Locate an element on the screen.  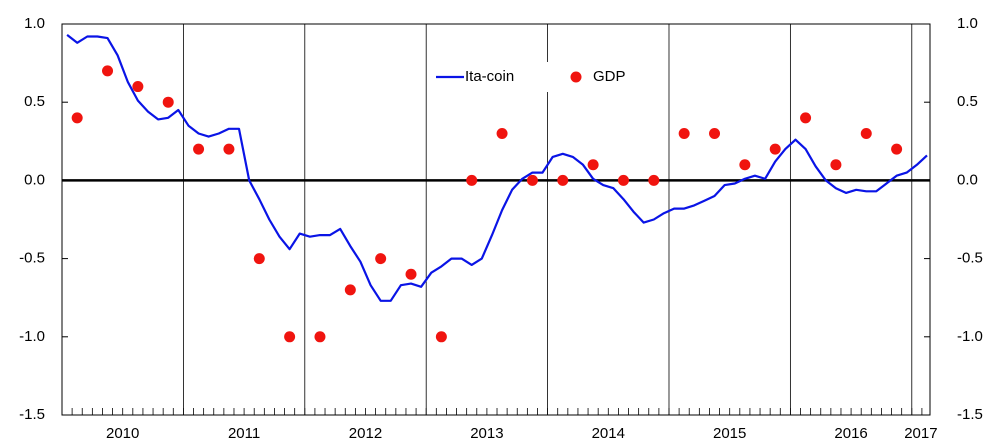
y-tick-label: 0.5 is located at coordinates (34, 101).